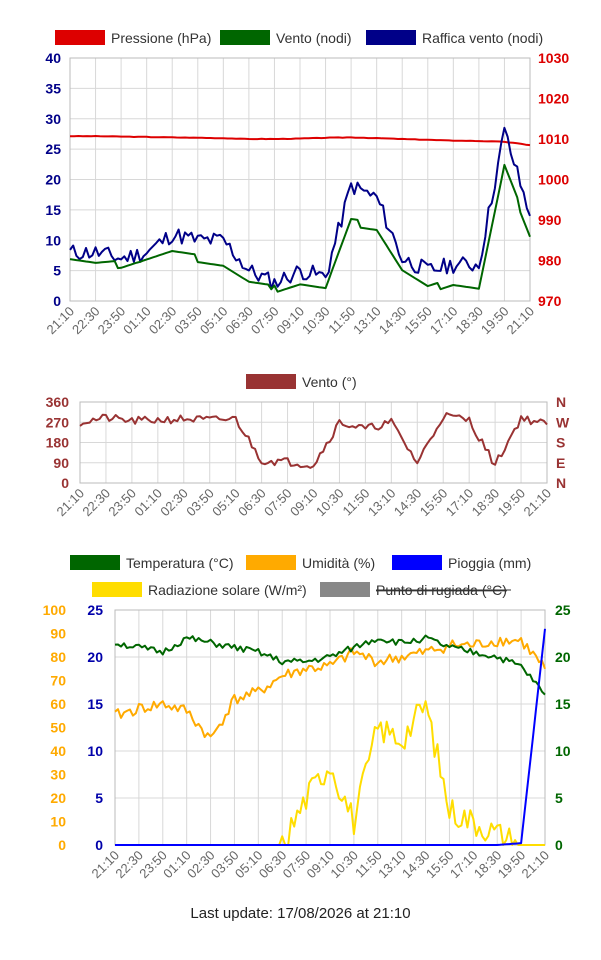 The width and height of the screenshot is (601, 960). What do you see at coordinates (57, 271) in the screenshot?
I see `left-knots-tick-label: 5` at bounding box center [57, 271].